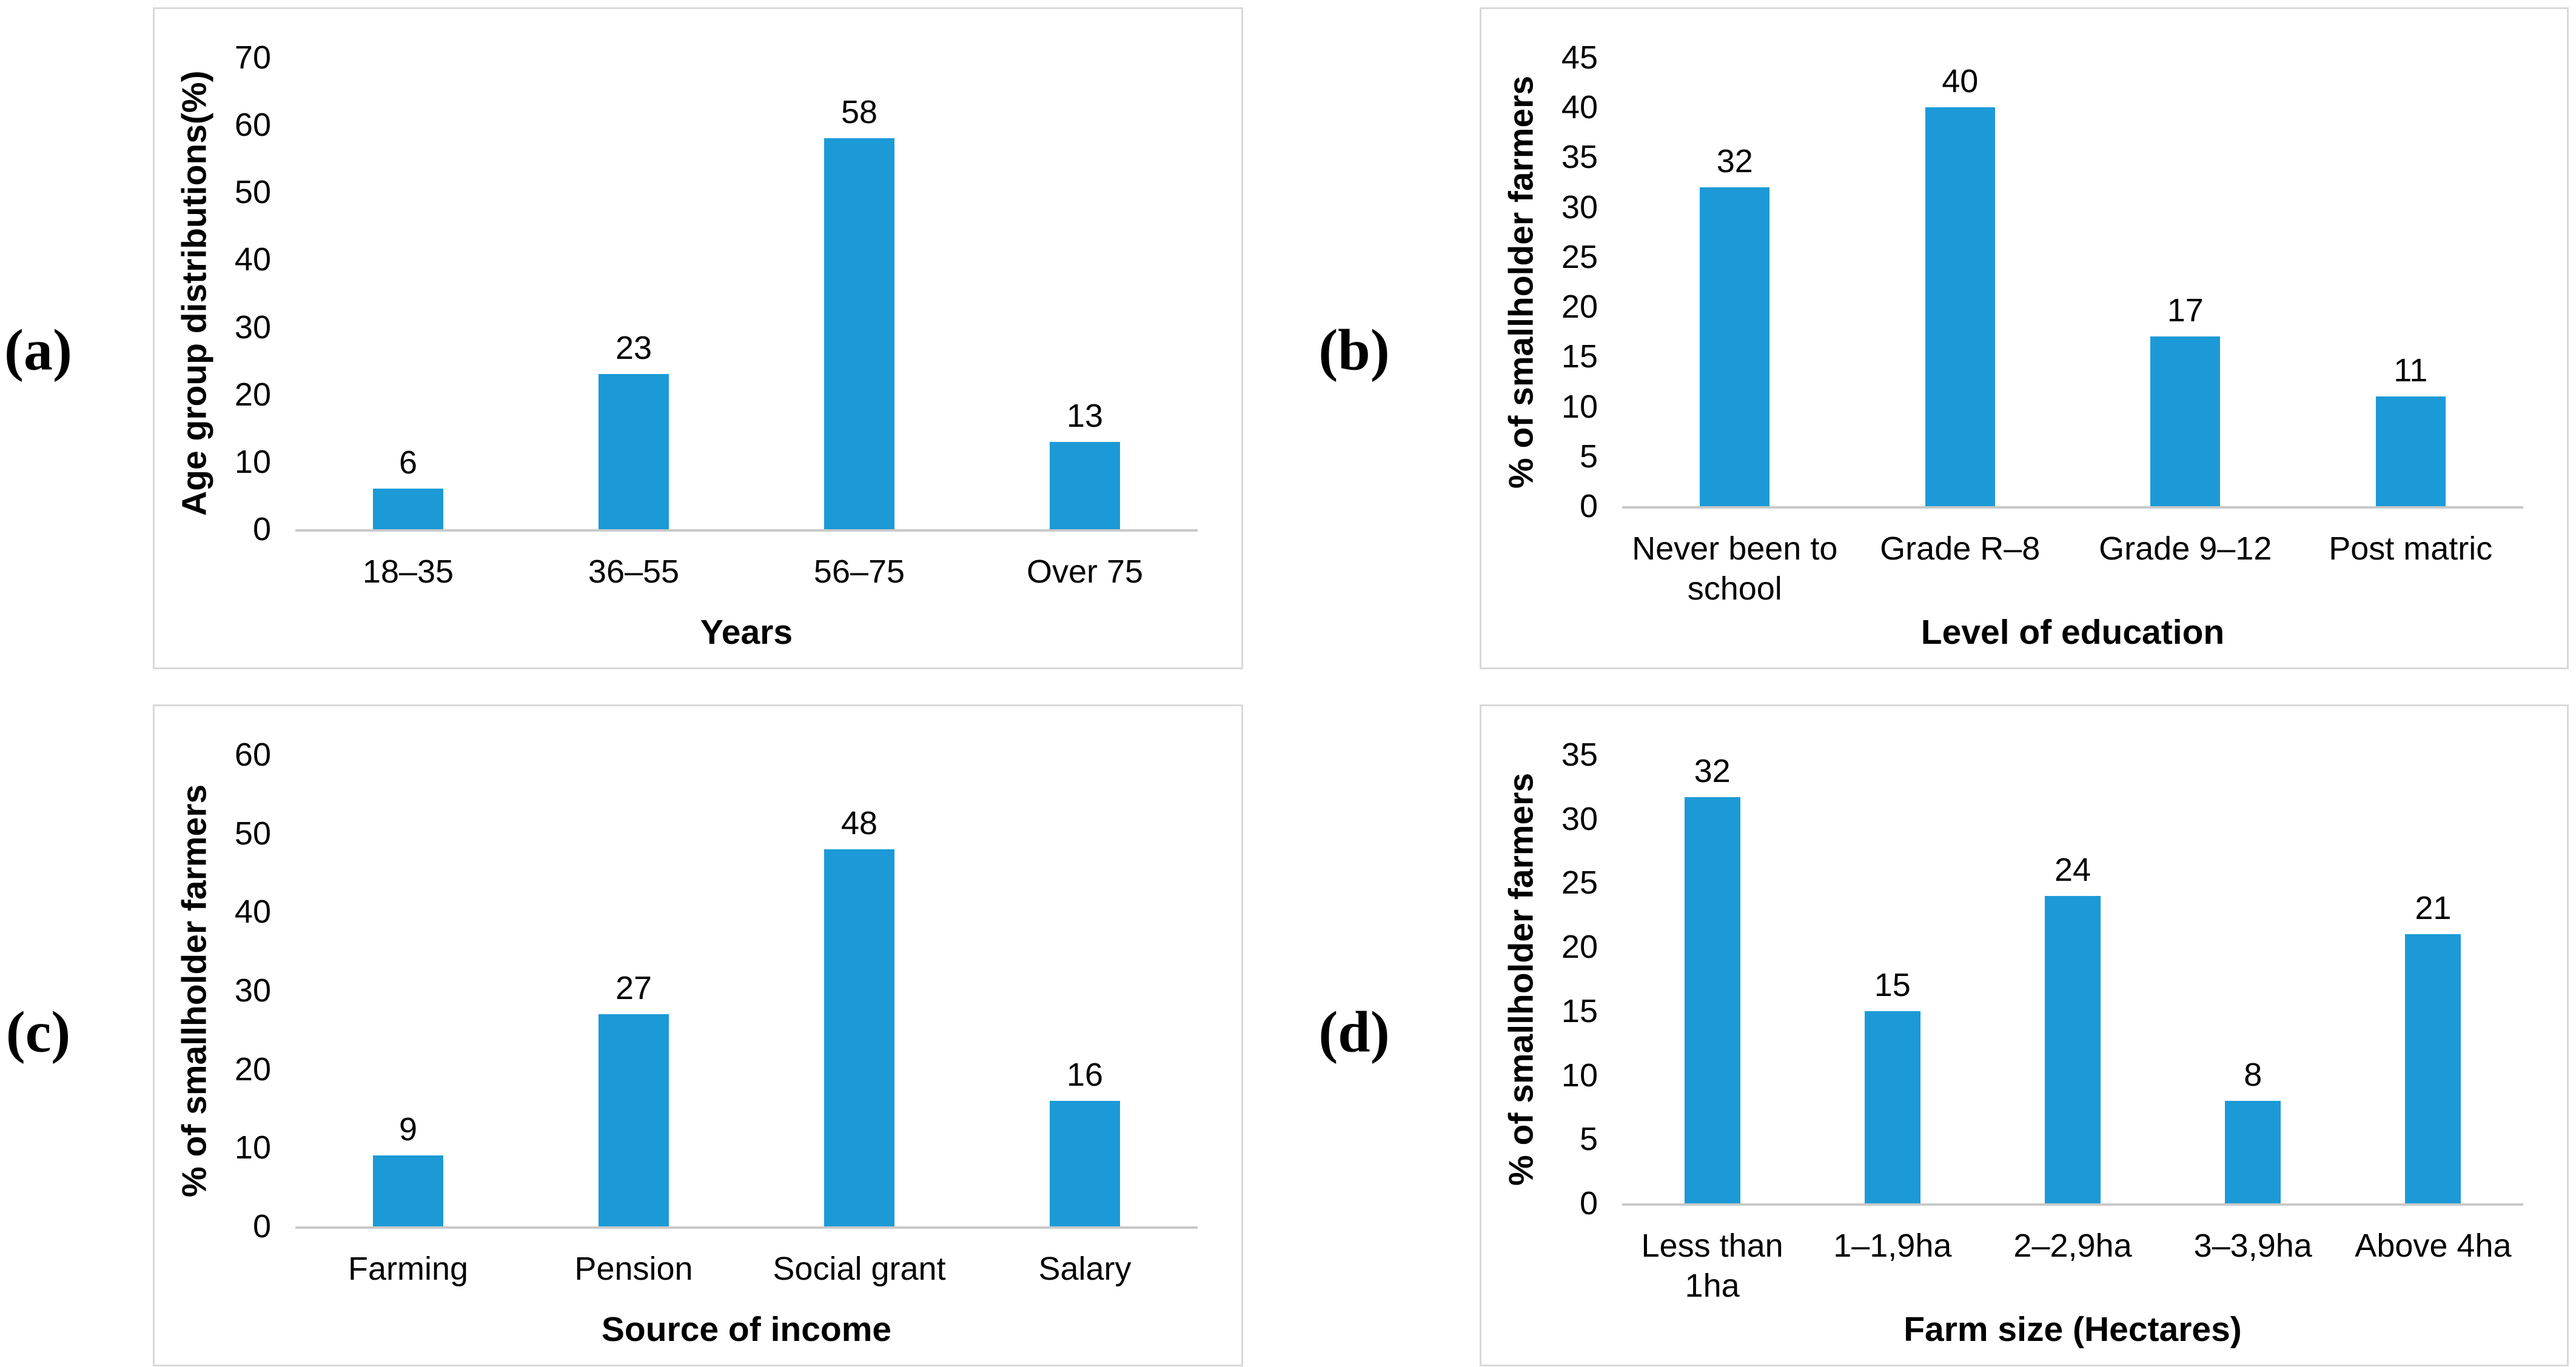 The height and width of the screenshot is (1367, 2576). What do you see at coordinates (634, 571) in the screenshot?
I see `x-axis-category: 36–55` at bounding box center [634, 571].